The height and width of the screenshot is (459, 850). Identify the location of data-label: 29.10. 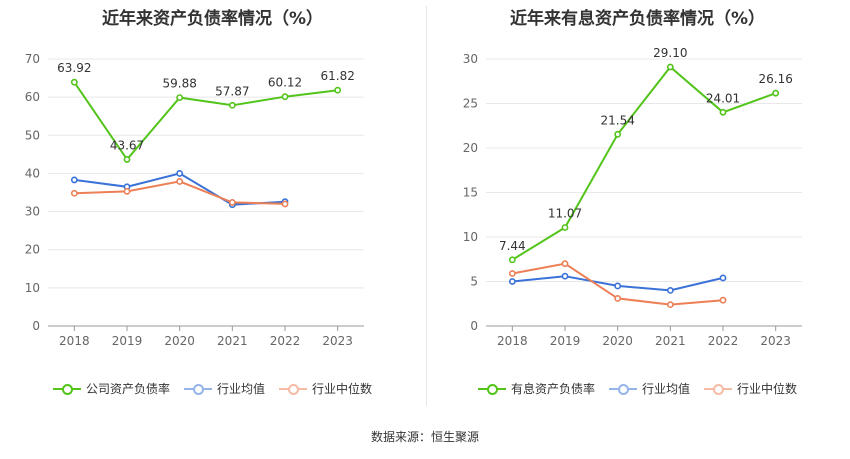
(670, 53).